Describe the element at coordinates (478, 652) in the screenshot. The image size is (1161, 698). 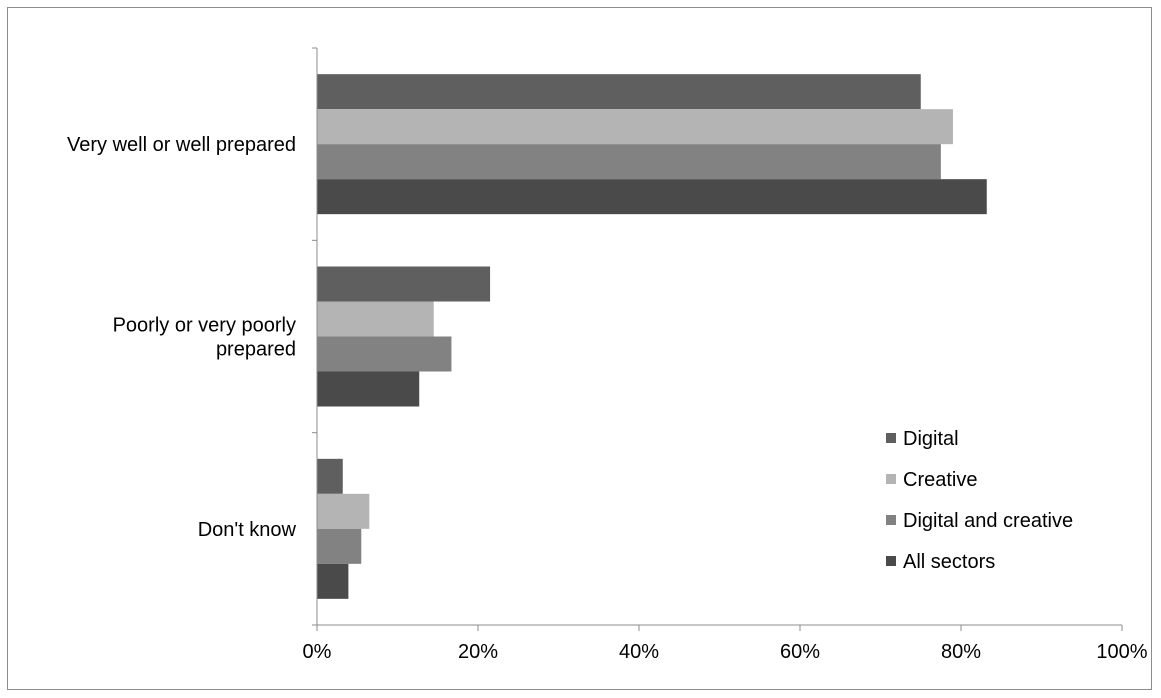
I see `x-tick-label: 20%` at that location.